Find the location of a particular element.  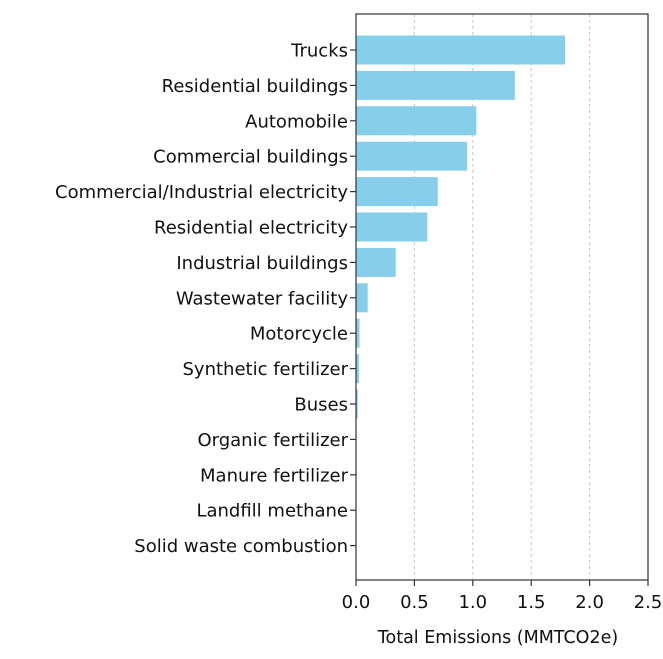

category-label: Wastewater facility is located at coordinates (262, 298).